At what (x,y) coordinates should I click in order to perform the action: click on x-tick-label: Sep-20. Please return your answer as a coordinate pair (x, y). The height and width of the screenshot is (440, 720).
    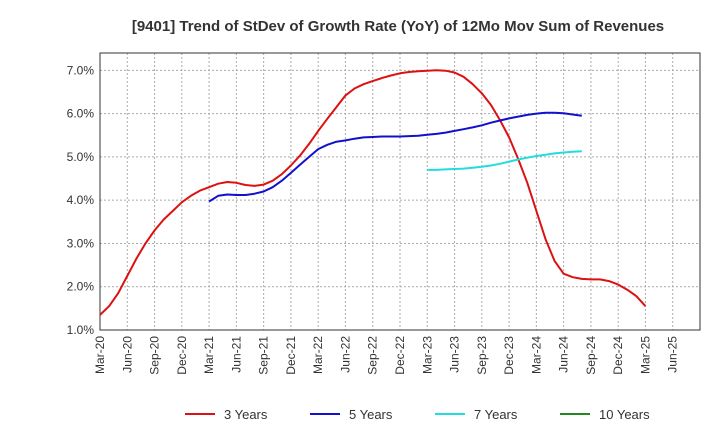
    Looking at the image, I should click on (155, 355).